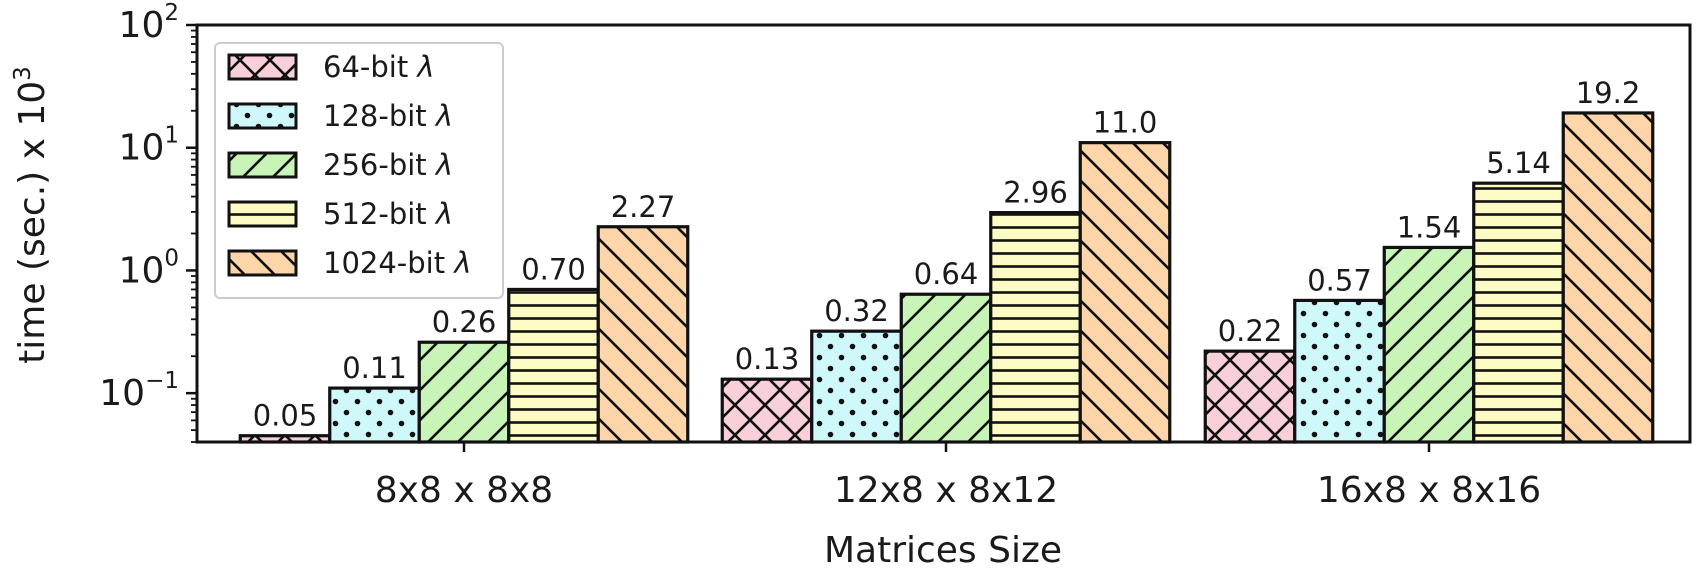 The image size is (1705, 581). I want to click on legend-label: 256-bit λ, so click(388, 165).